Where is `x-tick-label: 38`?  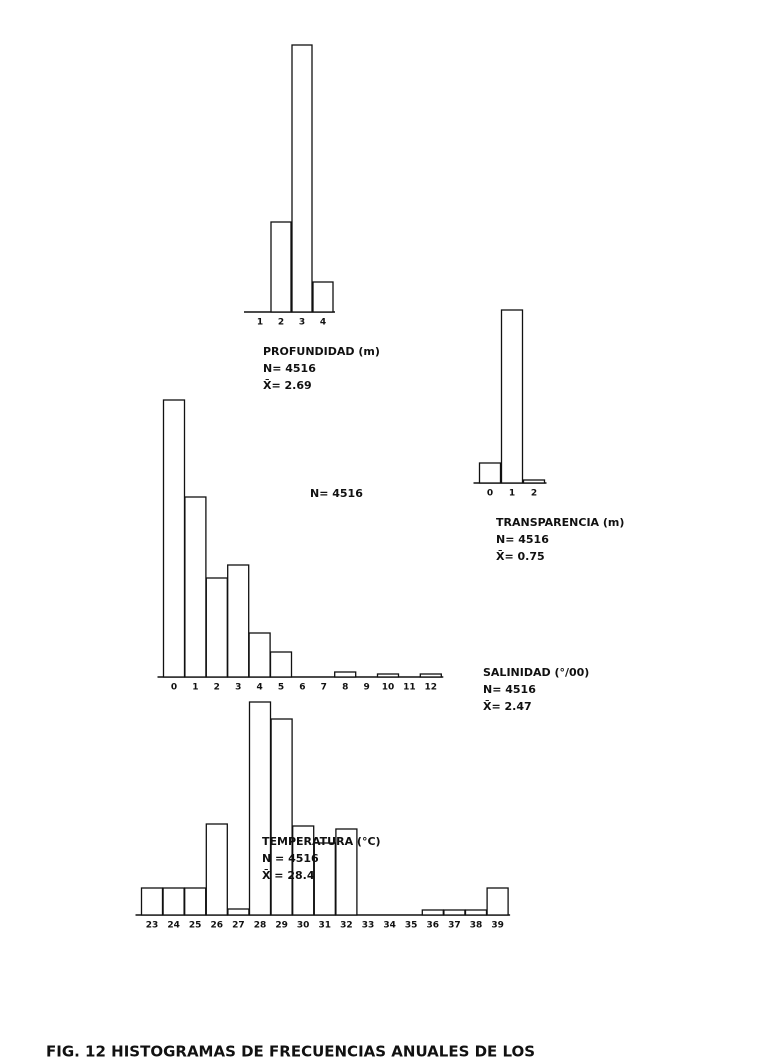
x-tick-label: 38 is located at coordinates (476, 926).